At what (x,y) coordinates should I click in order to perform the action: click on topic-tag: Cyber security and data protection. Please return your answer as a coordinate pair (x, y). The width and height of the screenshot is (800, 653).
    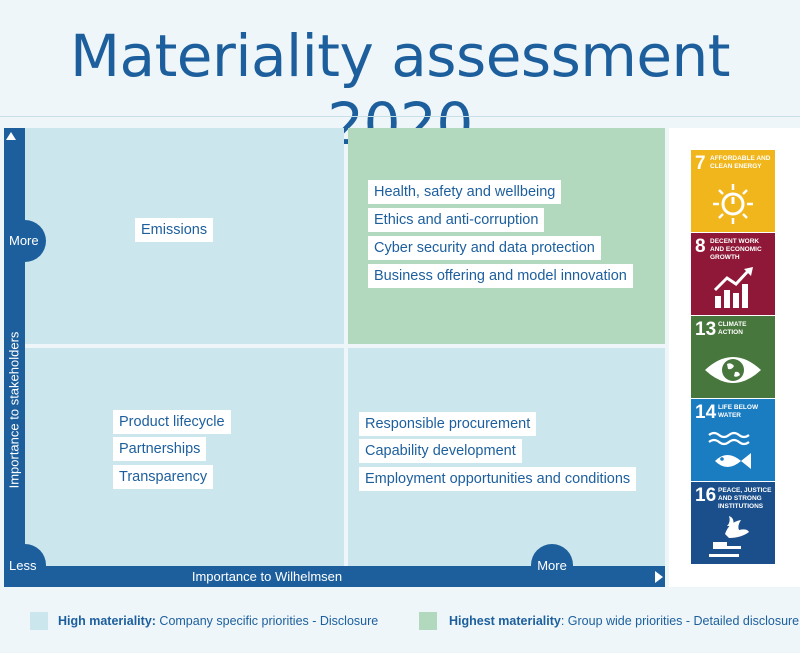
    Looking at the image, I should click on (484, 248).